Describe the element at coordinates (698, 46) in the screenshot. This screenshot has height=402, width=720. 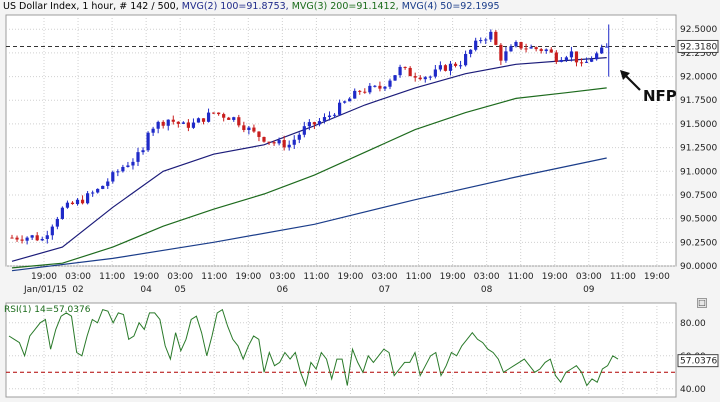
I see `last-price-box` at that location.